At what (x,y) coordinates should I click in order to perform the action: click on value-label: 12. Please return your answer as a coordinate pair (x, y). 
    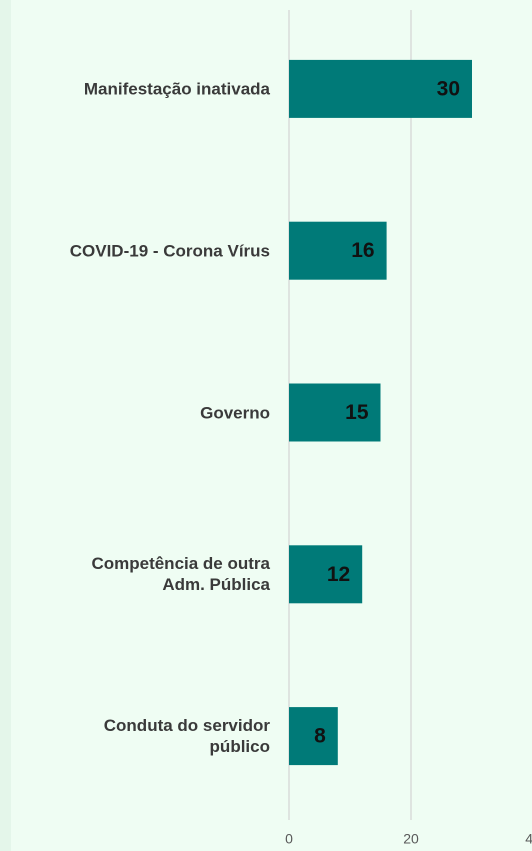
    Looking at the image, I should click on (338, 574).